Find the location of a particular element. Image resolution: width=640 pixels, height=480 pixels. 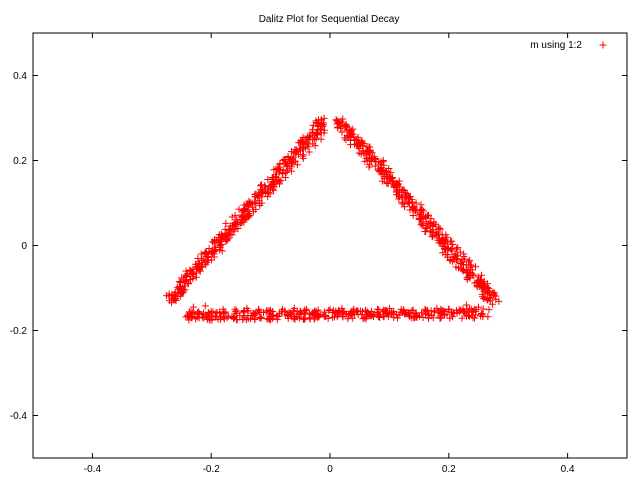

legend-marker is located at coordinates (603, 45).